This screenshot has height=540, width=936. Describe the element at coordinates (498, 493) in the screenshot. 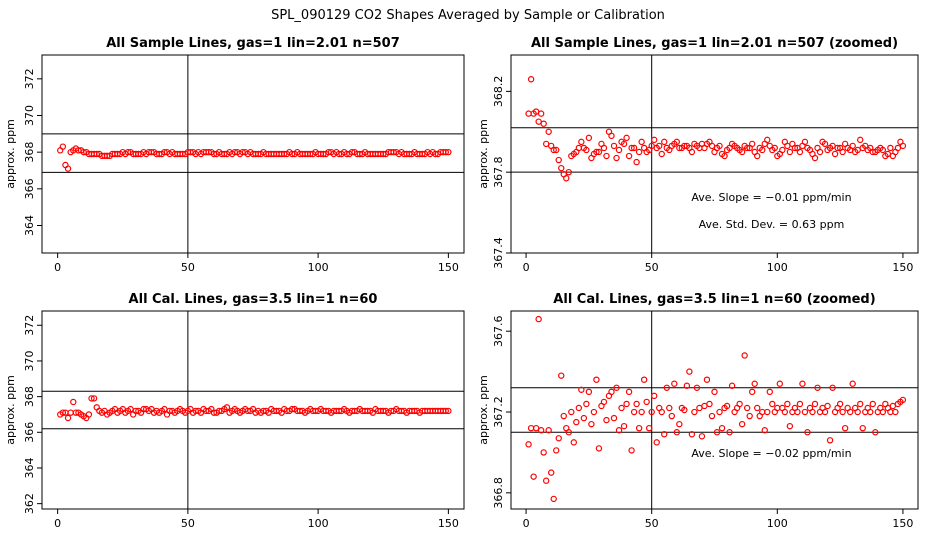

I see `y-tick-label: 366.8` at that location.